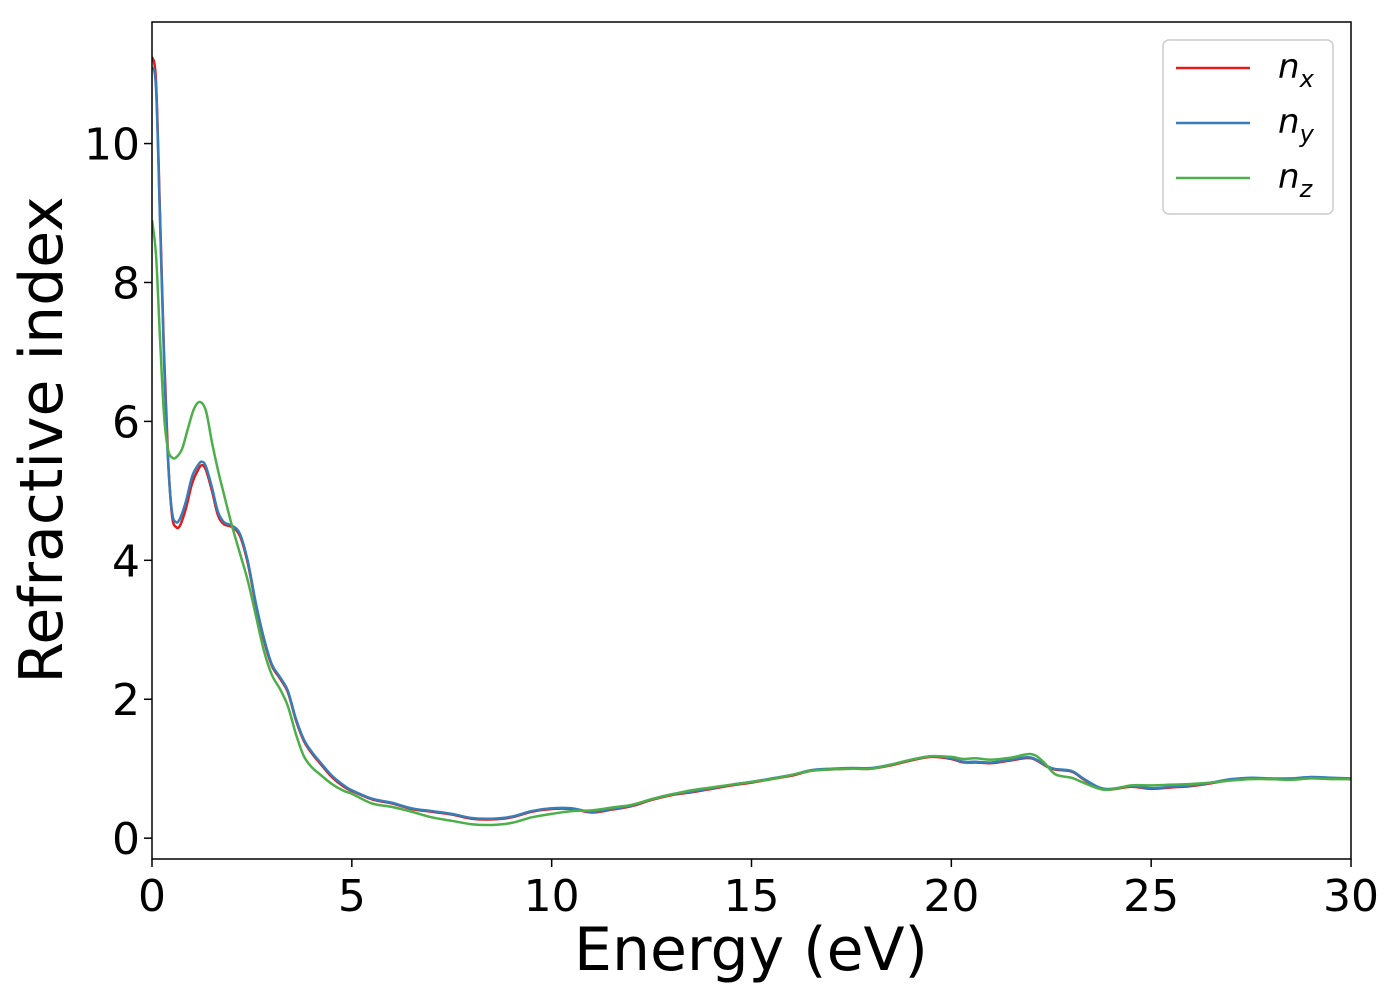 The width and height of the screenshot is (1400, 1000). Describe the element at coordinates (1248, 127) in the screenshot. I see `legend-box` at that location.